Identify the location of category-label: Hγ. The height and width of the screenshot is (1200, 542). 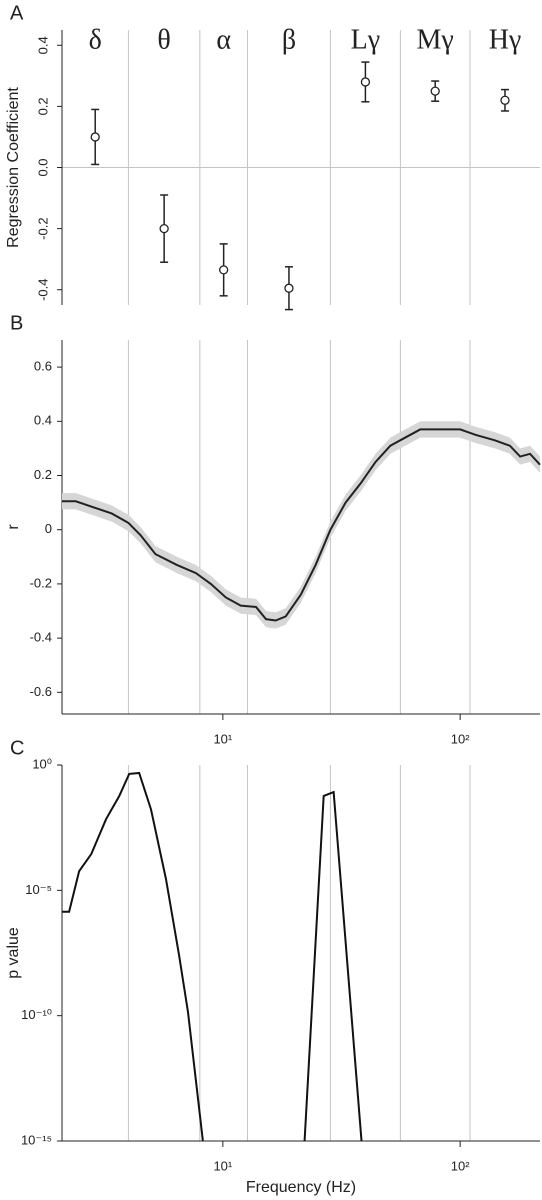
(505, 39).